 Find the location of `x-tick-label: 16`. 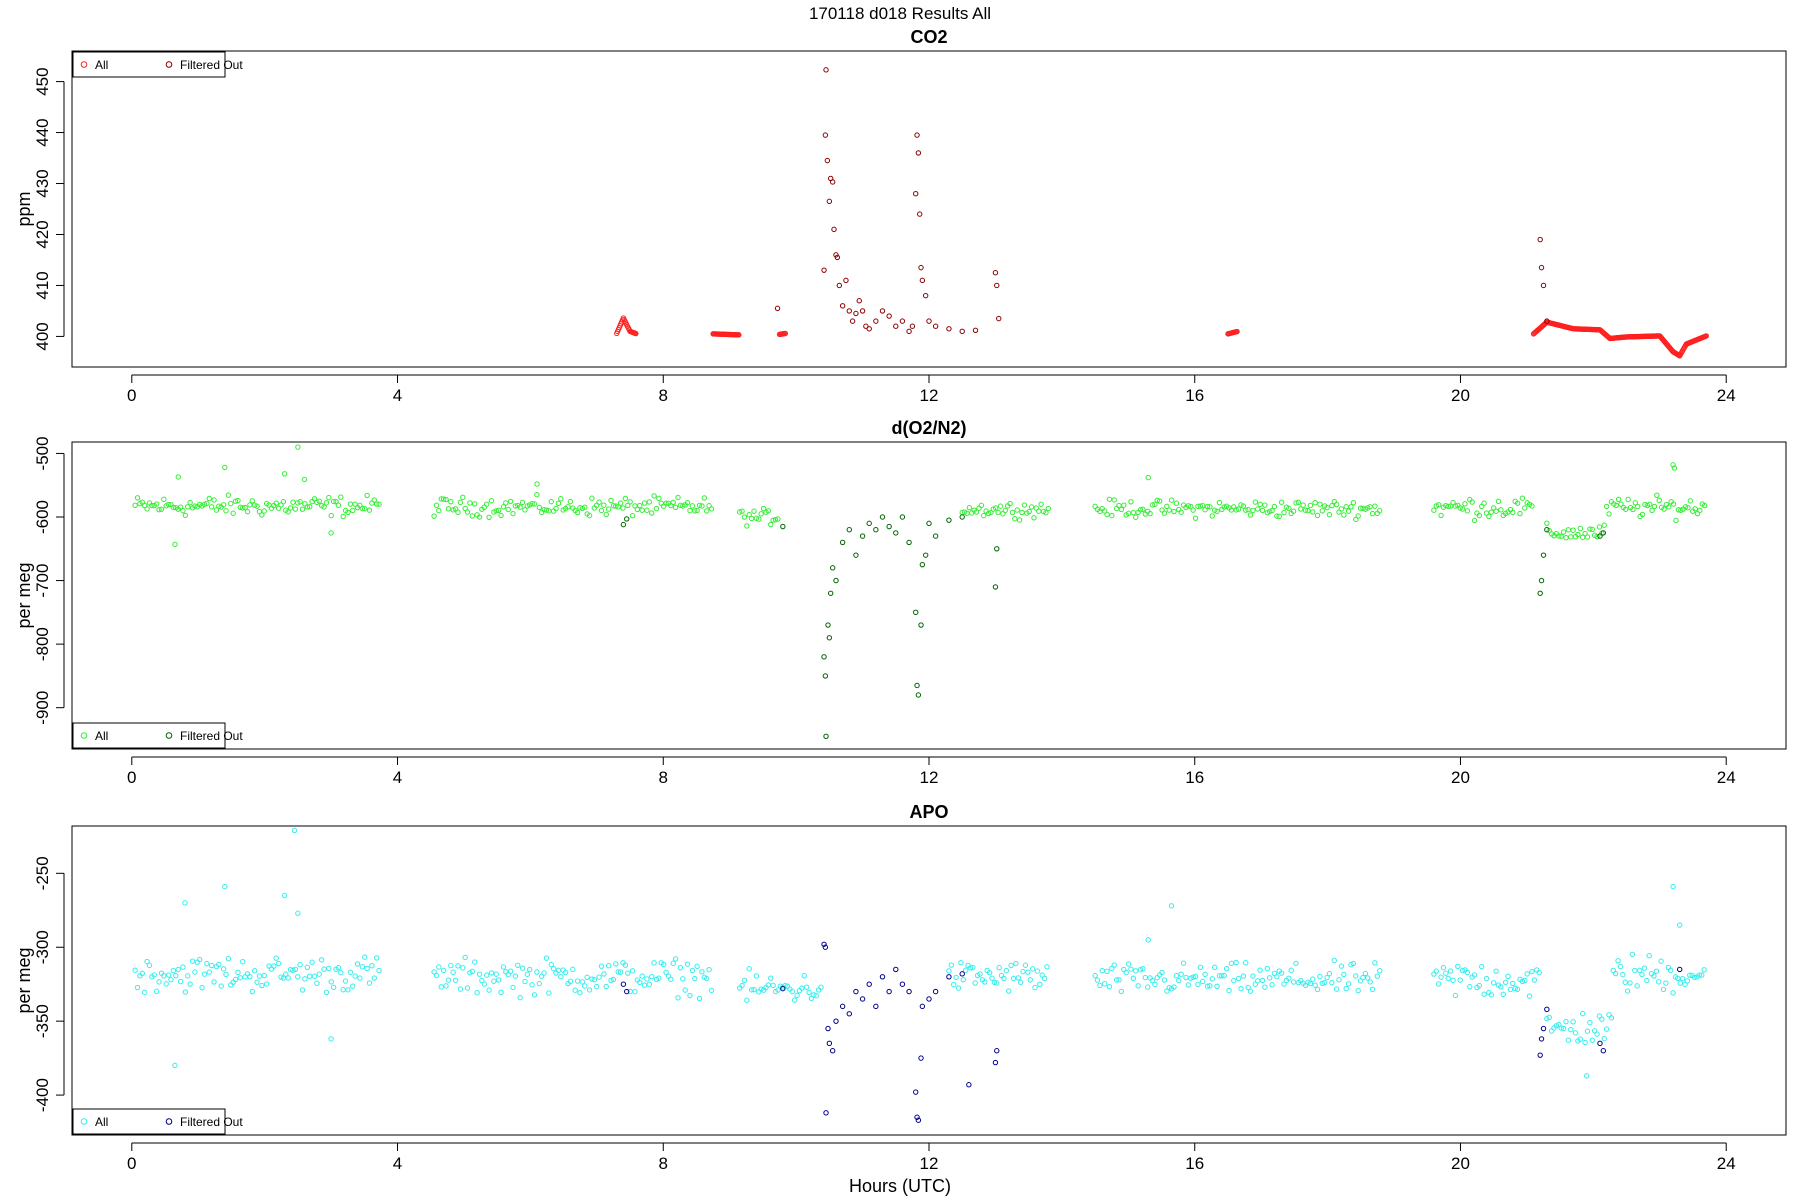

x-tick-label: 16 is located at coordinates (1194, 777).